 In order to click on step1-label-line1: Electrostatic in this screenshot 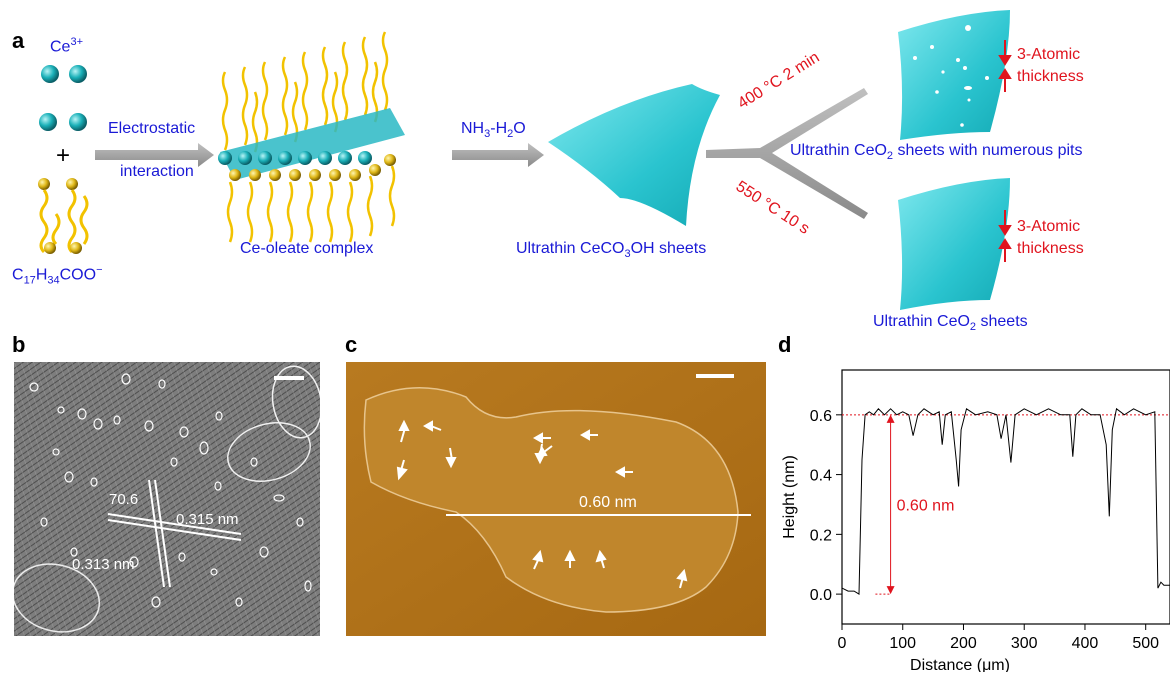, I will do `click(152, 128)`.